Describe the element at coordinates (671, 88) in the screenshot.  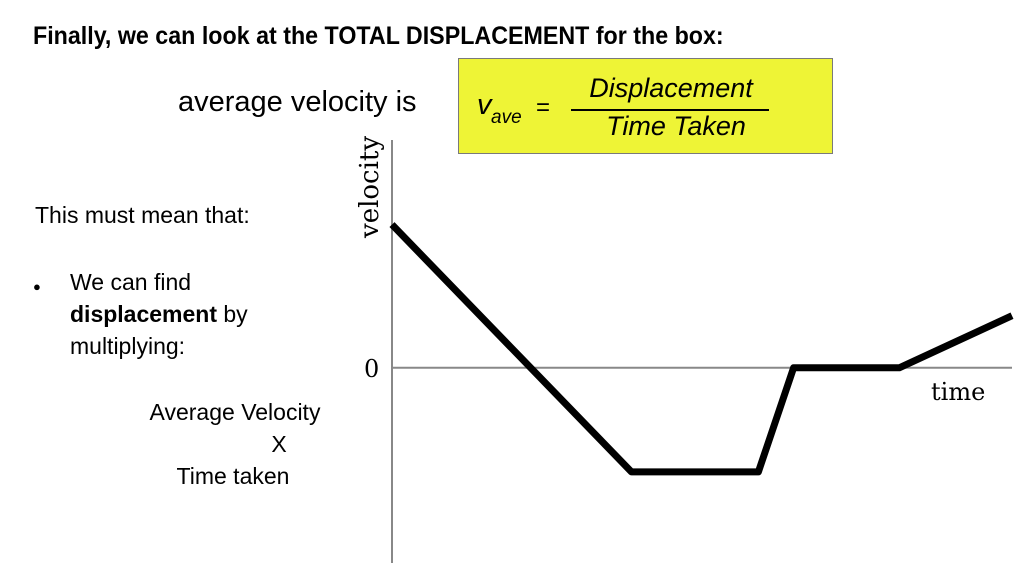
I see `fraction-numerator: Displacement` at that location.